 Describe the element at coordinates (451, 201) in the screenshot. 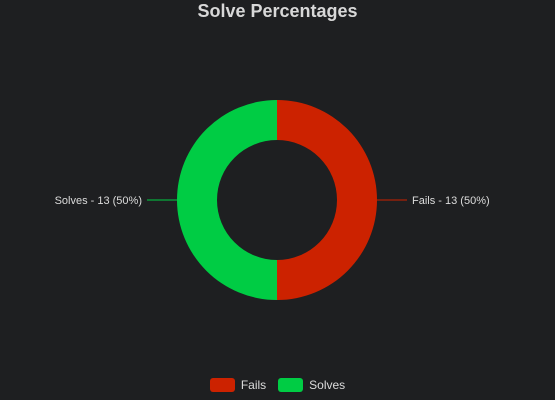

I see `slice-label-fails: Fails - 13 (50%)` at that location.